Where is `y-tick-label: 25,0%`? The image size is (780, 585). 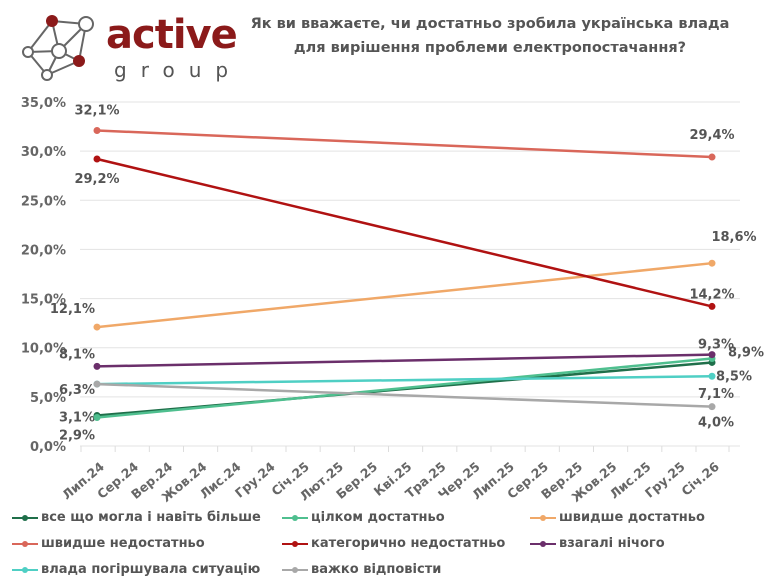 y-tick-label: 25,0% is located at coordinates (43, 201).